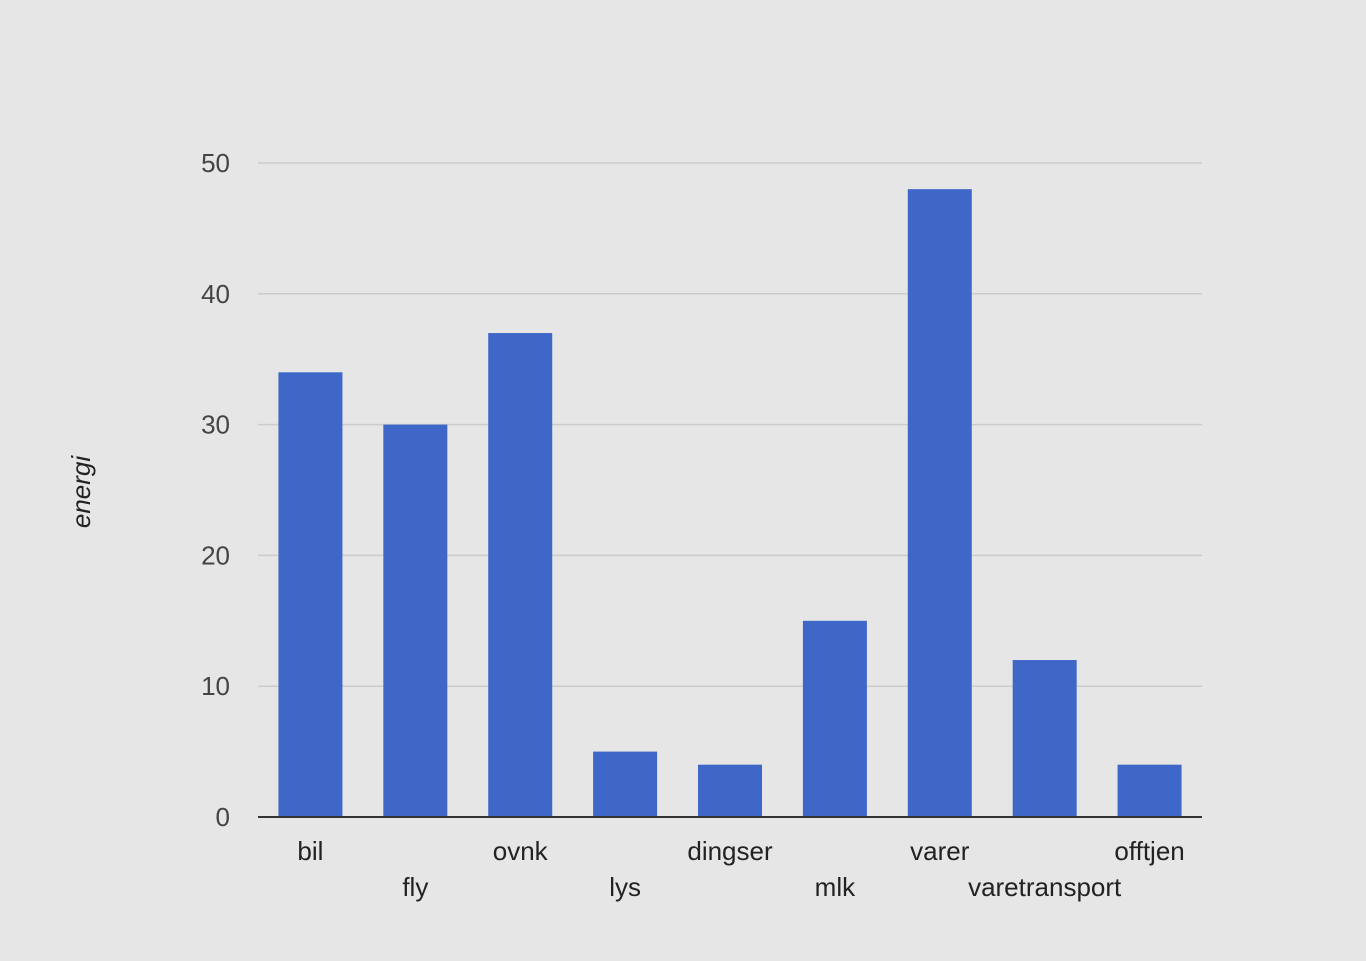  Describe the element at coordinates (310, 594) in the screenshot. I see `bar-bil` at that location.